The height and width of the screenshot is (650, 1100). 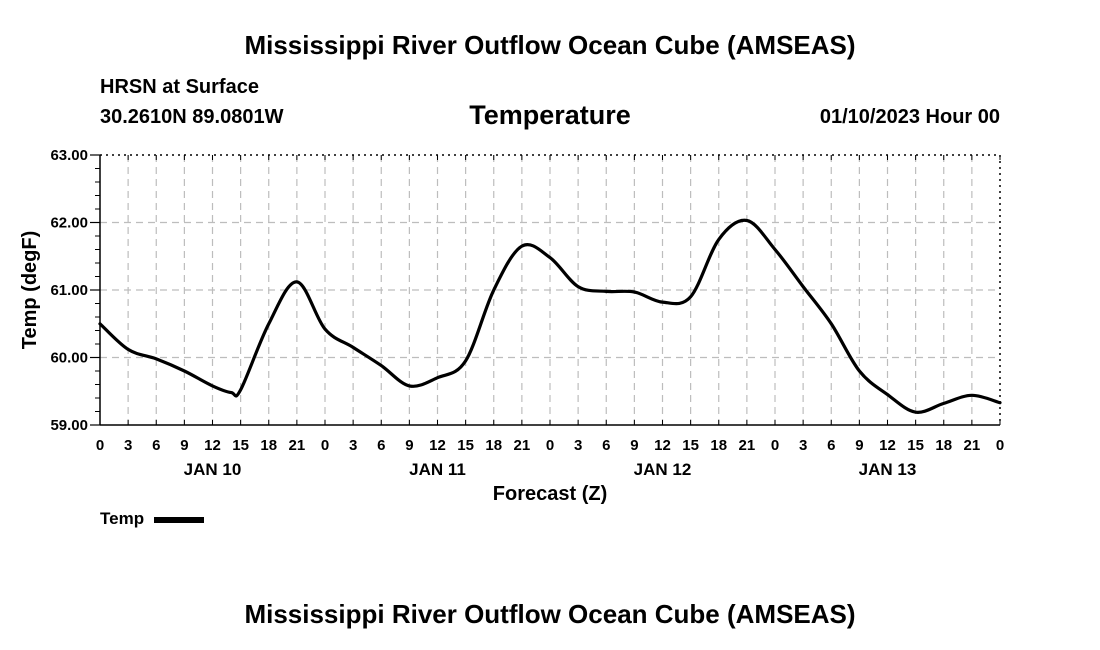 What do you see at coordinates (30, 290) in the screenshot?
I see `y-axis-label: Temp (degF)` at bounding box center [30, 290].